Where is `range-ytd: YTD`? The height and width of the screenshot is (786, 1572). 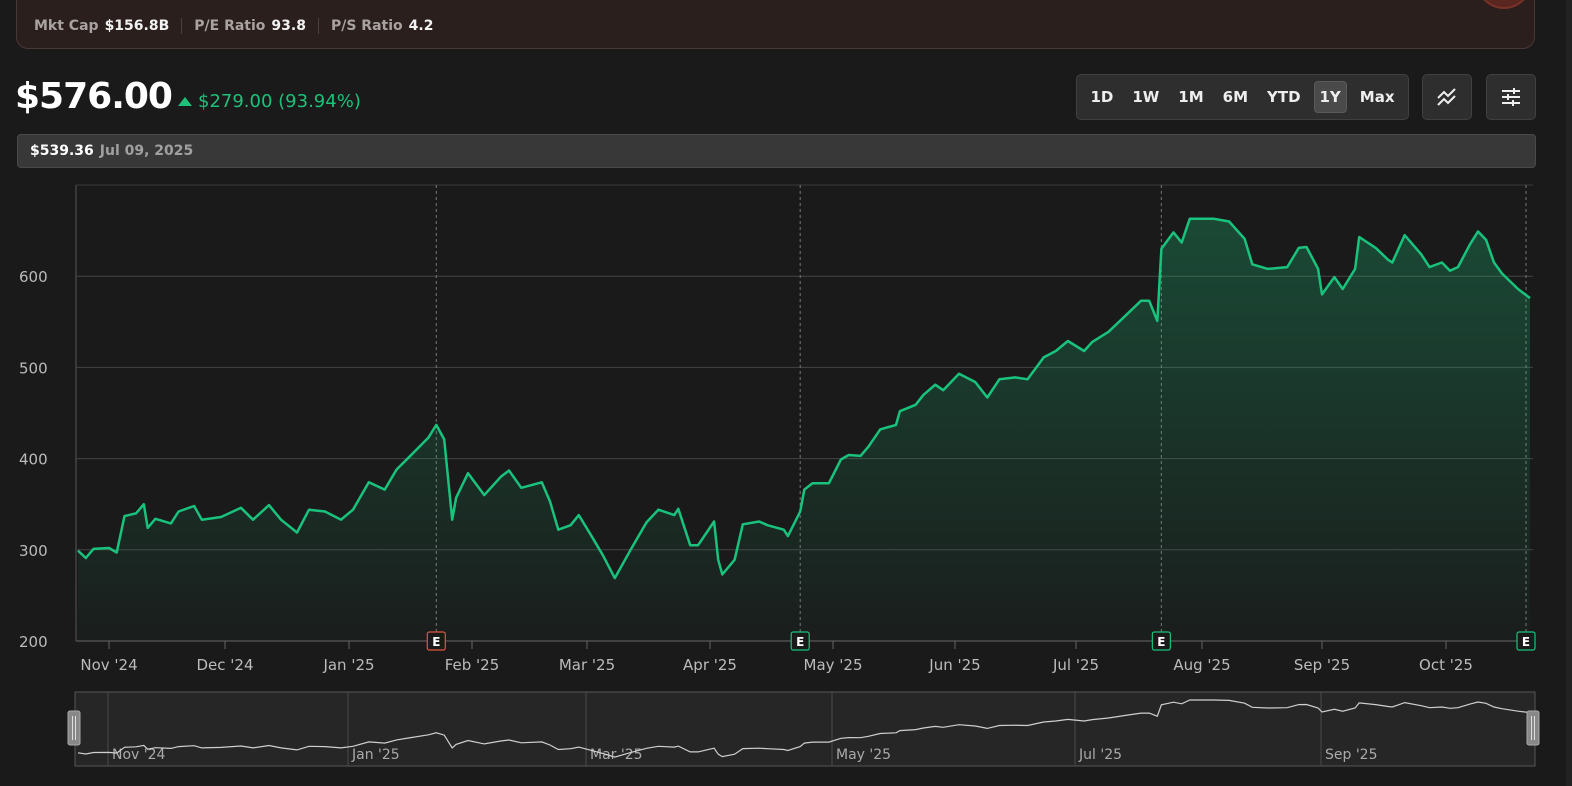 range-ytd: YTD is located at coordinates (1283, 97).